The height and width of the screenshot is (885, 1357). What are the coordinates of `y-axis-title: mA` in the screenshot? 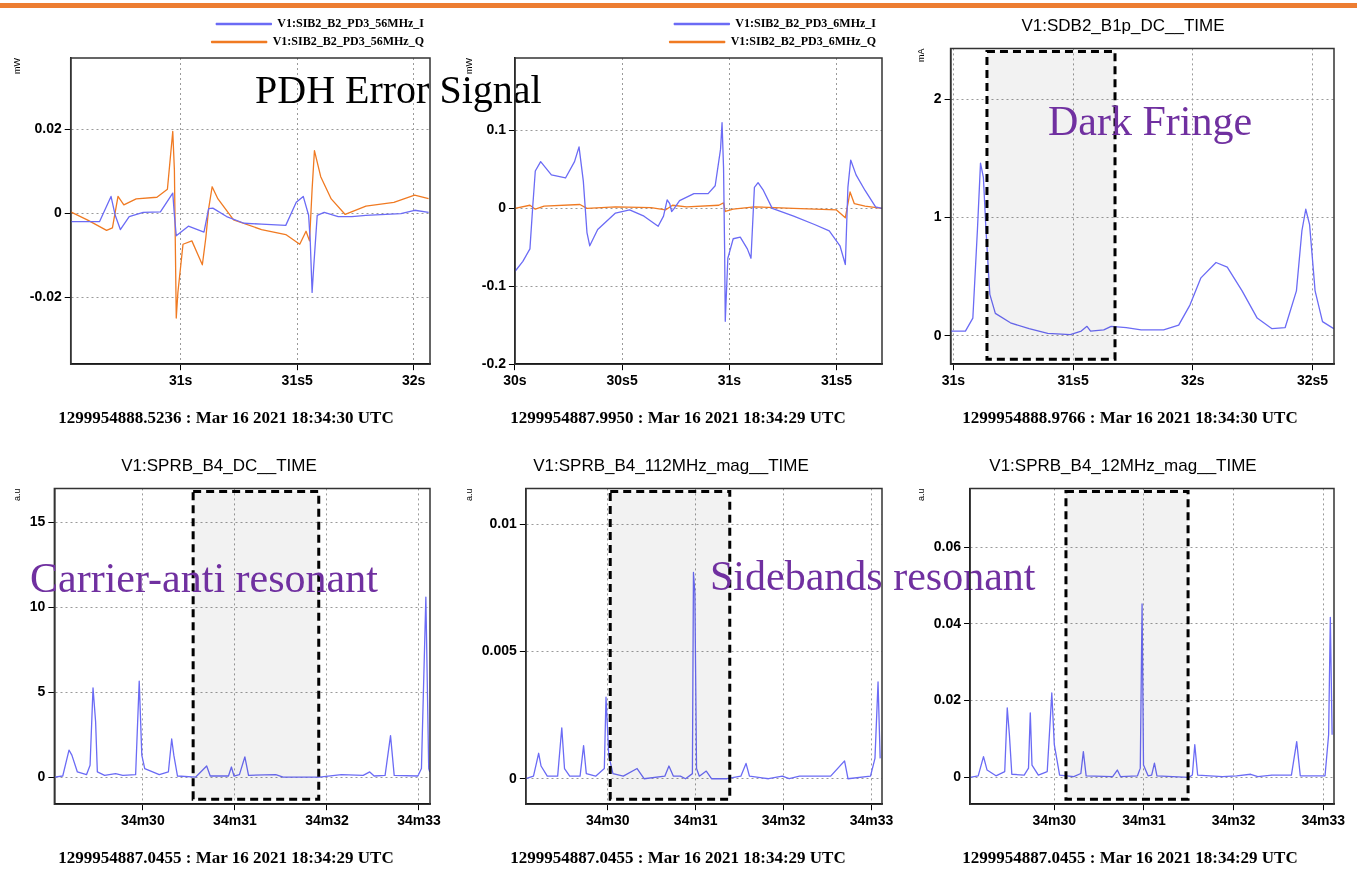 It's located at (920, 55).